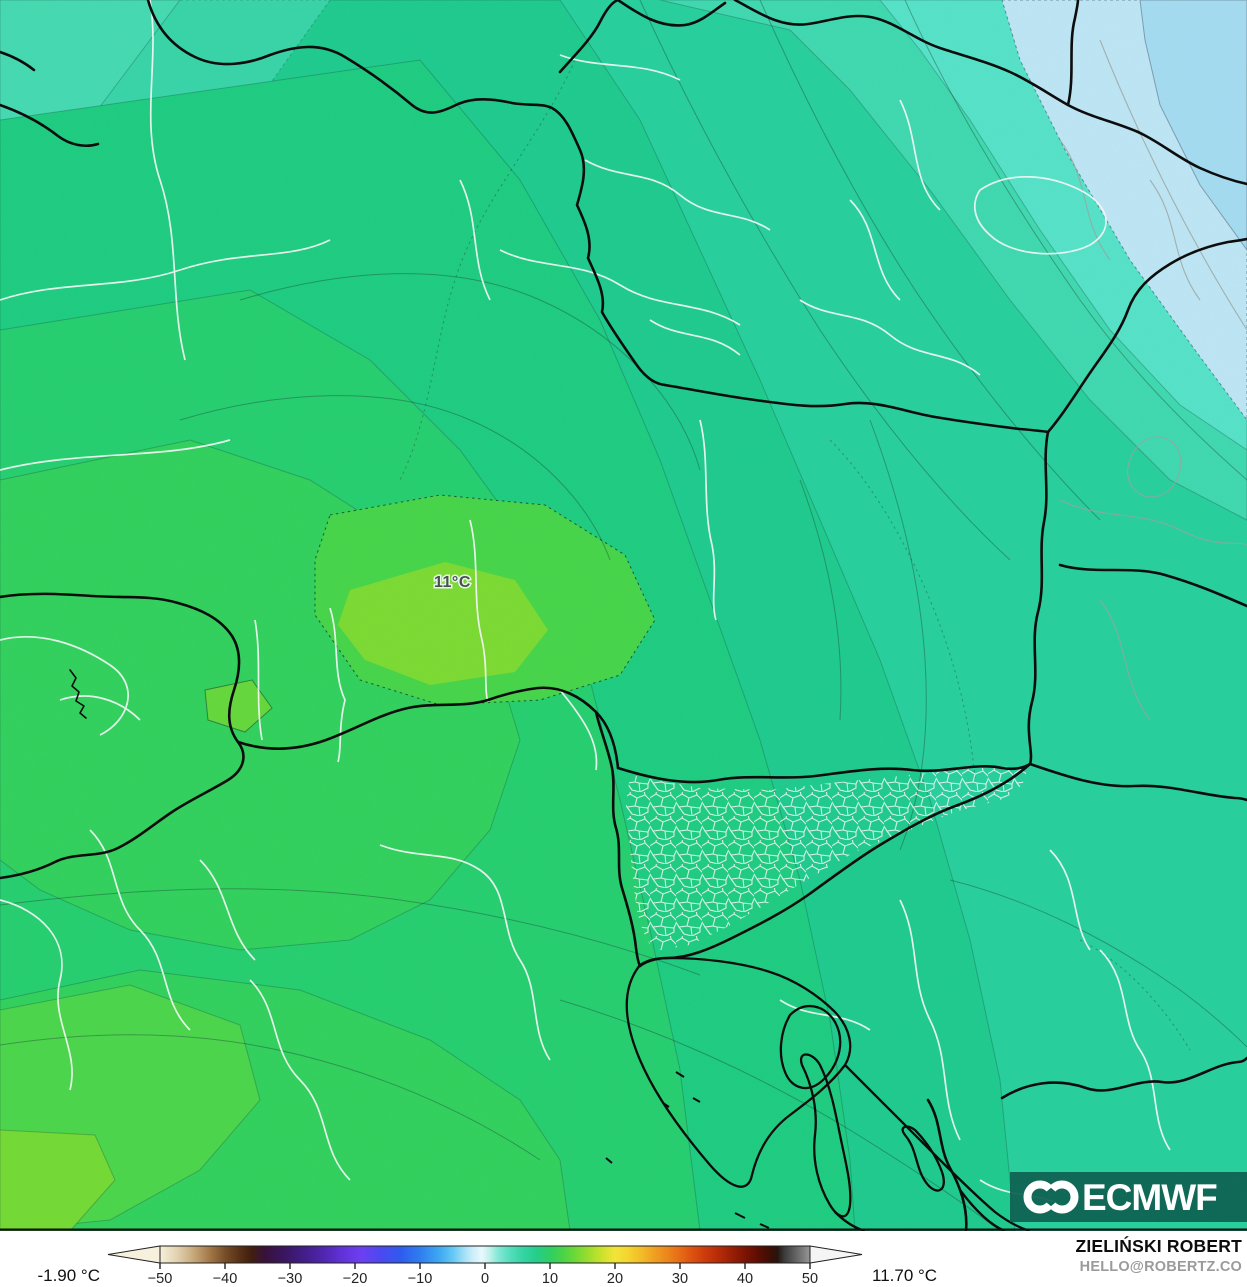 This screenshot has height=1287, width=1247. I want to click on colorbar-left-arrow, so click(134, 1254).